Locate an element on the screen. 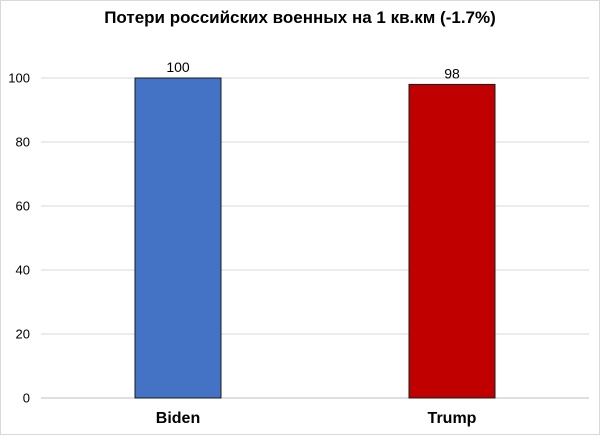  bar-trump is located at coordinates (452, 241).